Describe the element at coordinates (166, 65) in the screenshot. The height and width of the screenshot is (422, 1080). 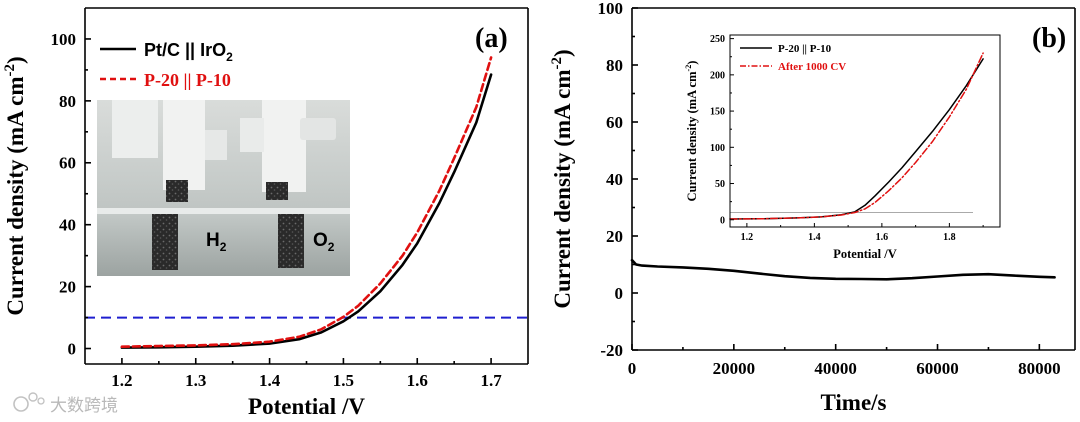
I see `panel-a-legend: Pt/C || IrO2 P-20 || P-10` at that location.